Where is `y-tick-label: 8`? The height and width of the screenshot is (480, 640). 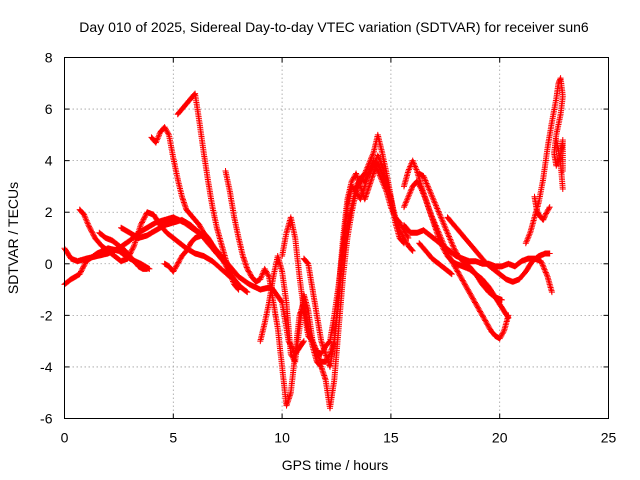
y-tick-label: 8 is located at coordinates (49, 58).